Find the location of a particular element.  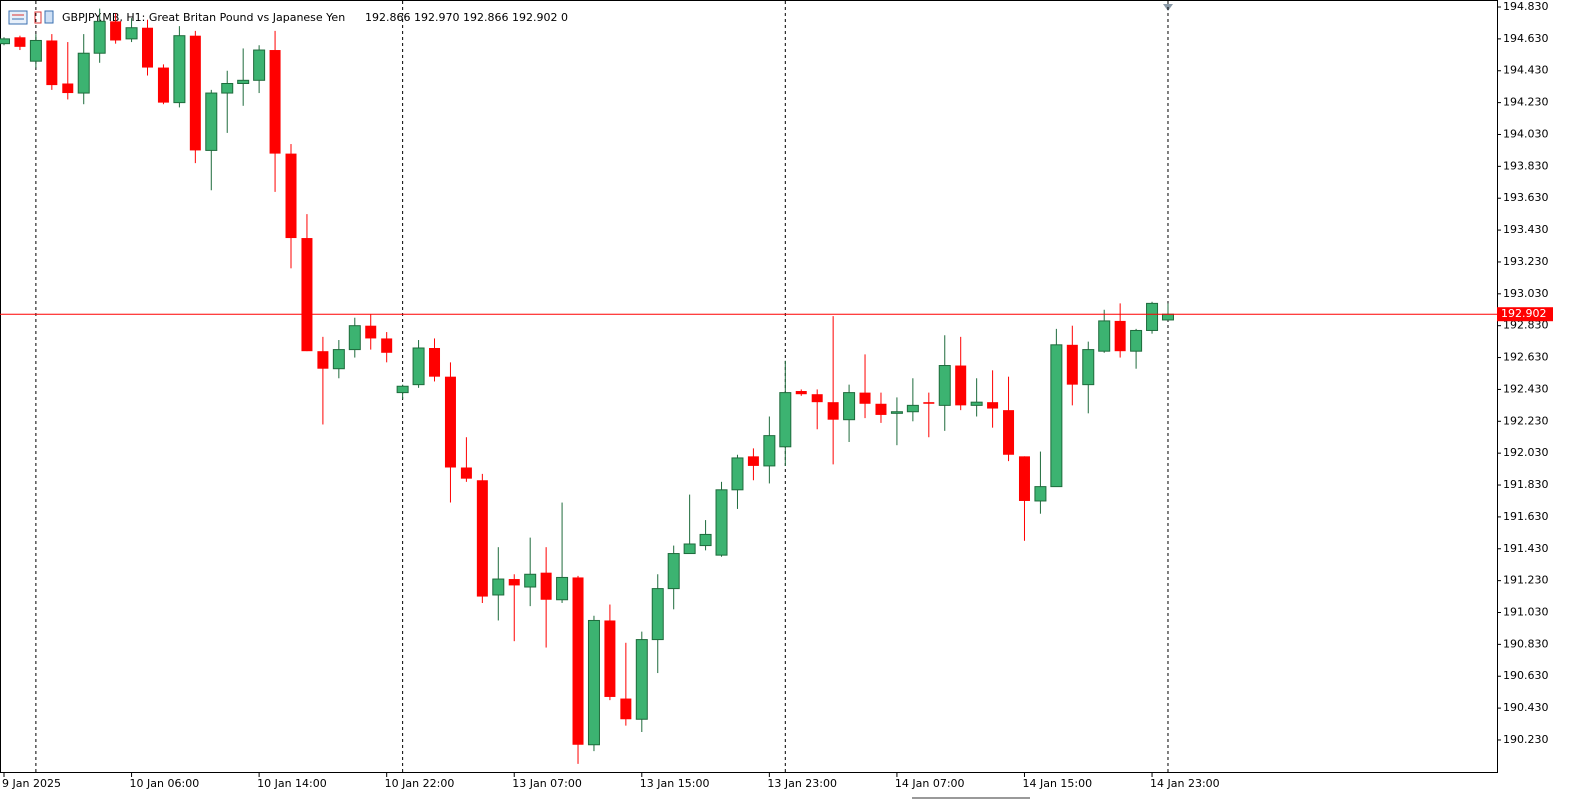

current-price-label: 192.902 is located at coordinates (1524, 313).